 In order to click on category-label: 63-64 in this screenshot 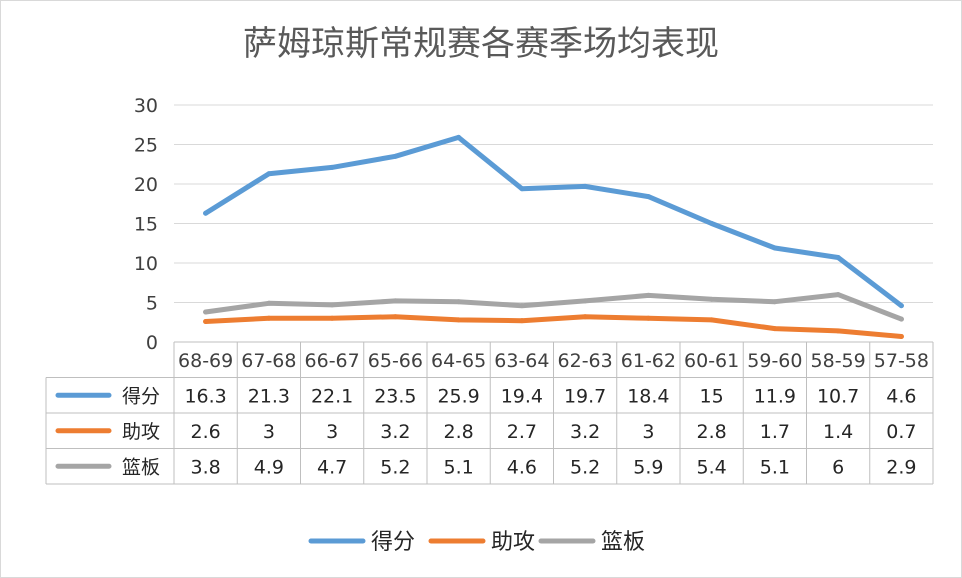, I will do `click(521, 361)`.